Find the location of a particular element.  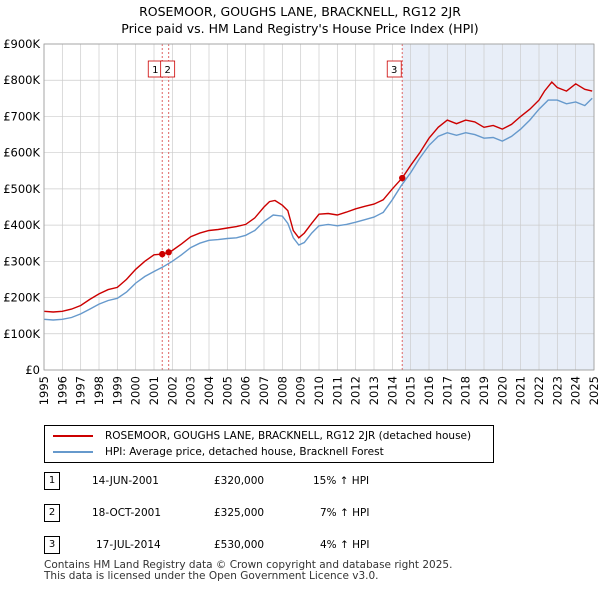

y-tick-label: £100K is located at coordinates (21, 334).